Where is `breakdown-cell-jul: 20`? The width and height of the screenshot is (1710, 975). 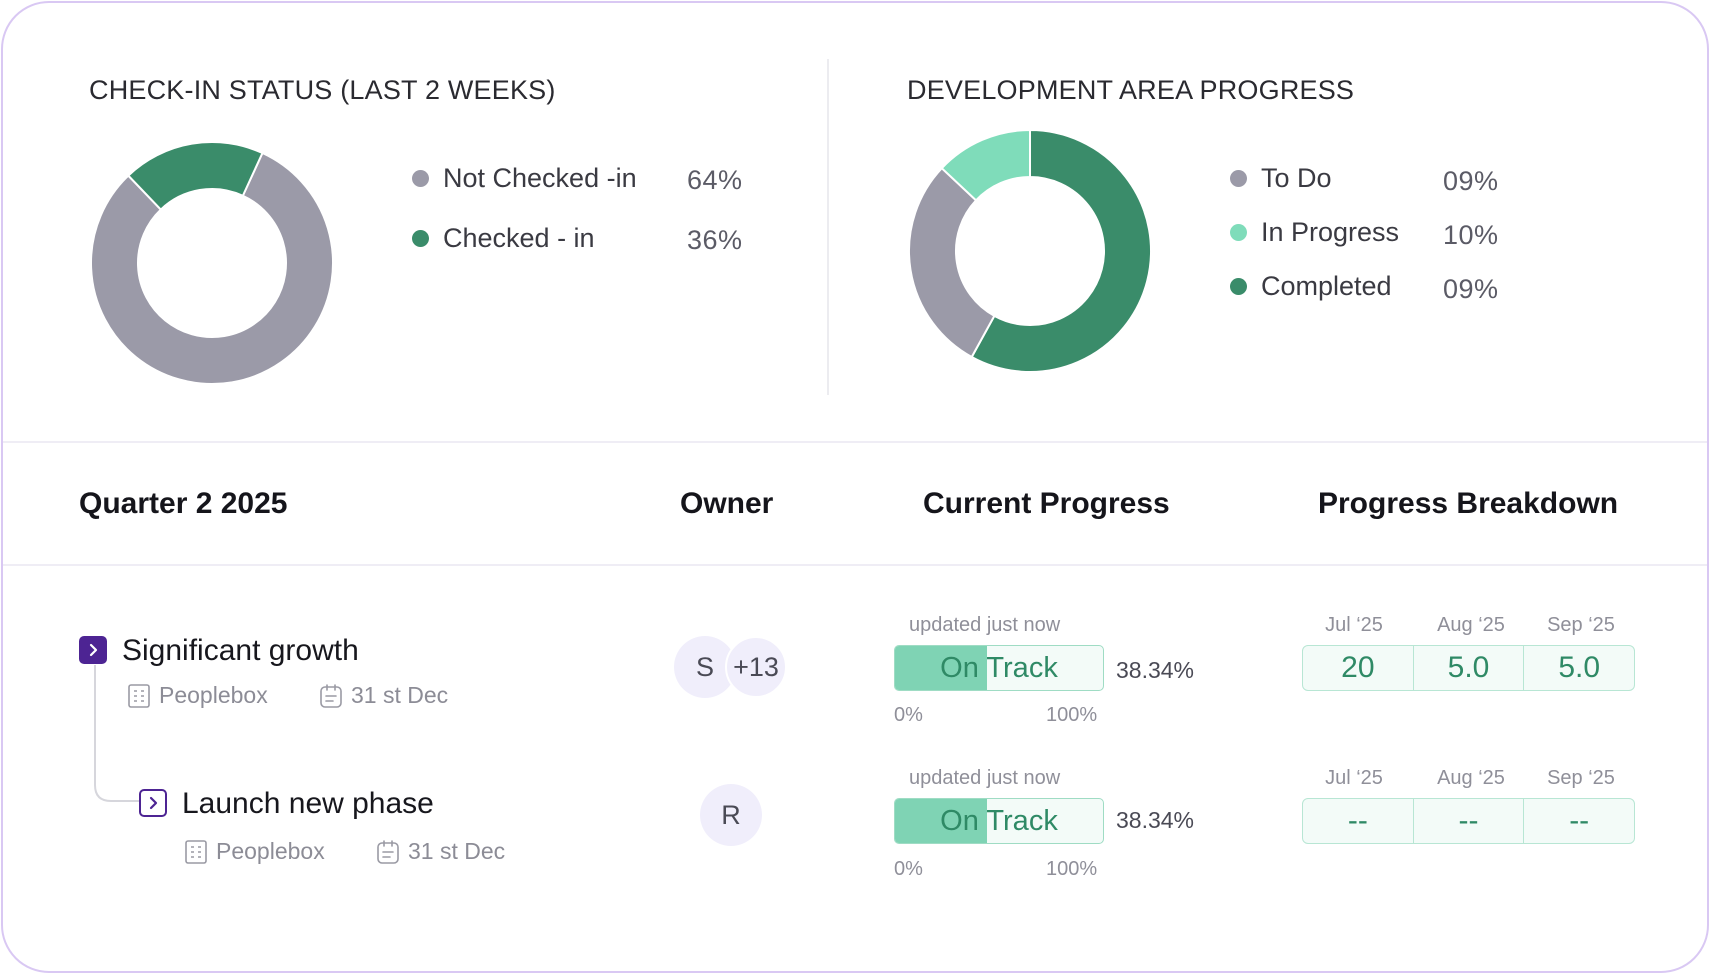 breakdown-cell-jul: 20 is located at coordinates (1358, 668).